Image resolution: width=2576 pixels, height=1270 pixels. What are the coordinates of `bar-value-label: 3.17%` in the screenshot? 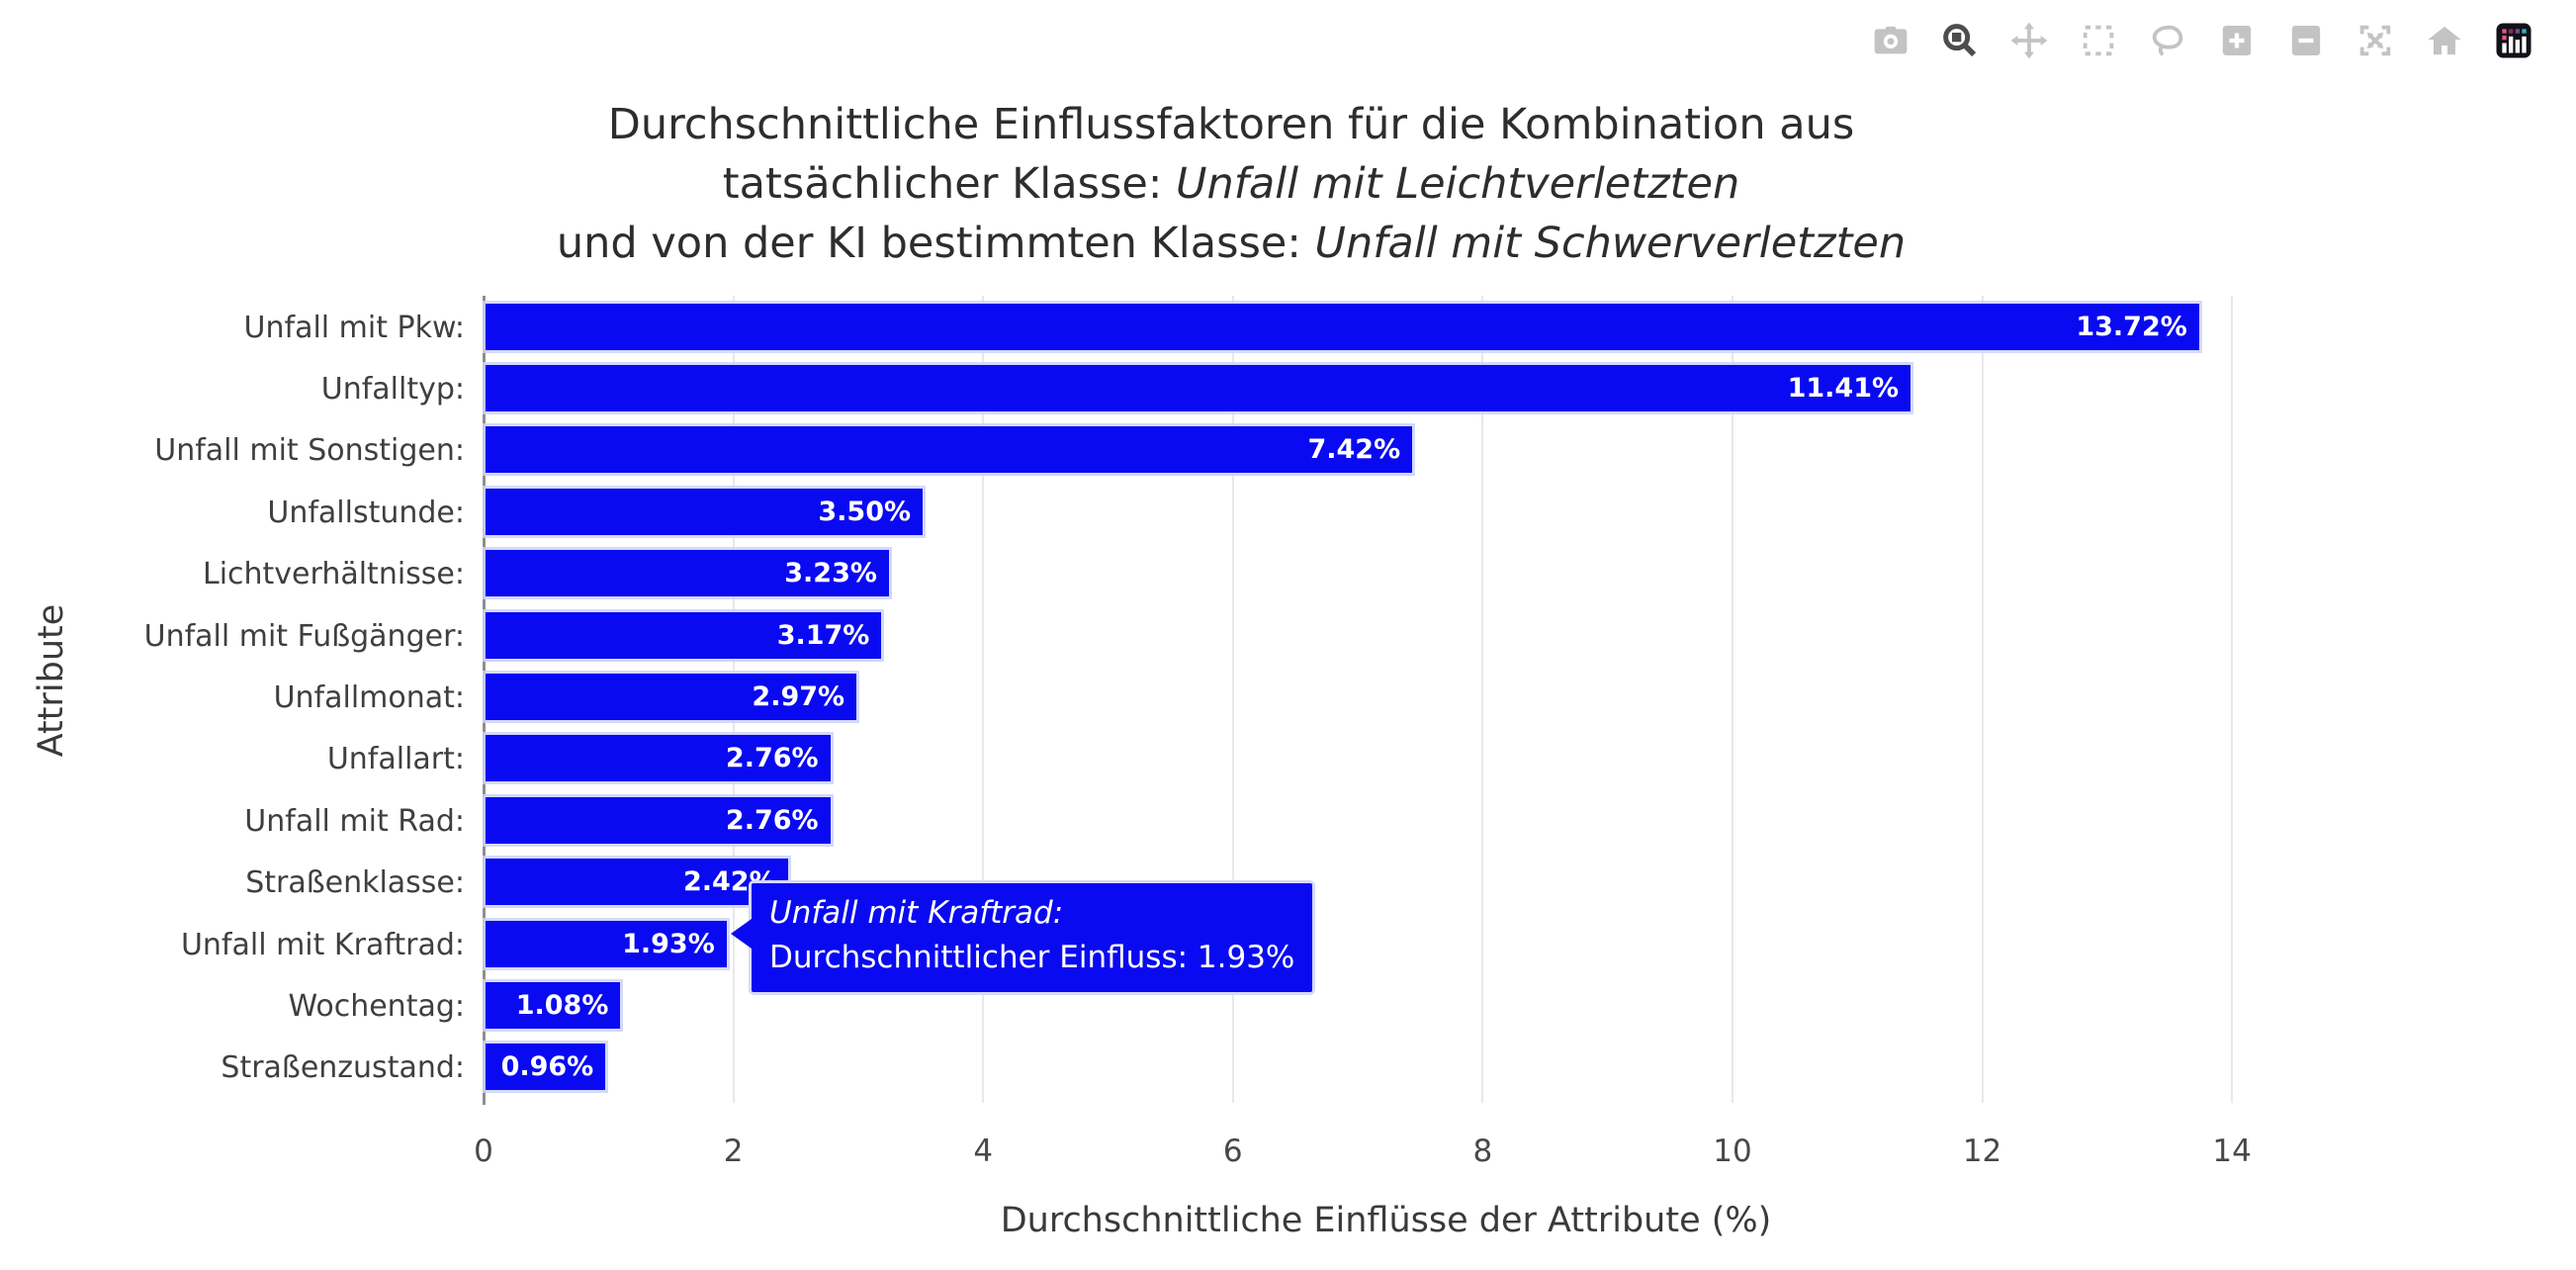 It's located at (823, 635).